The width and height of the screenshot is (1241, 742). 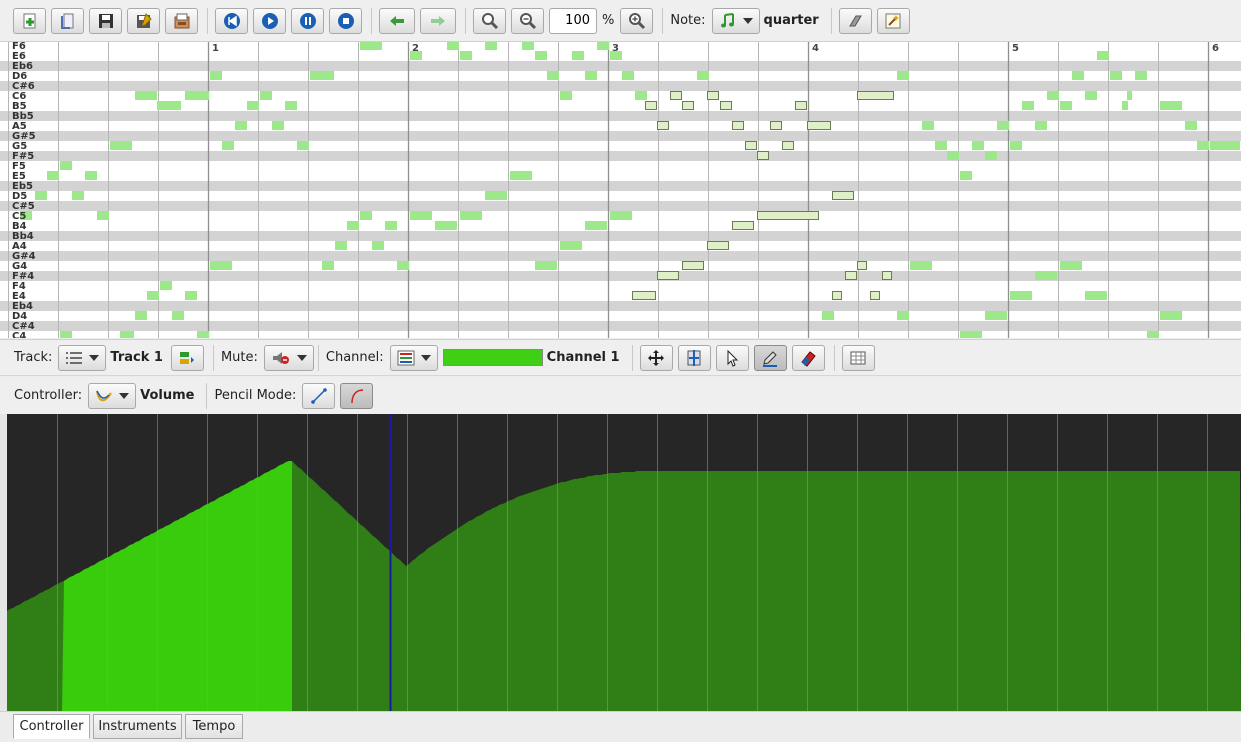 I want to click on track-select, so click(x=82, y=357).